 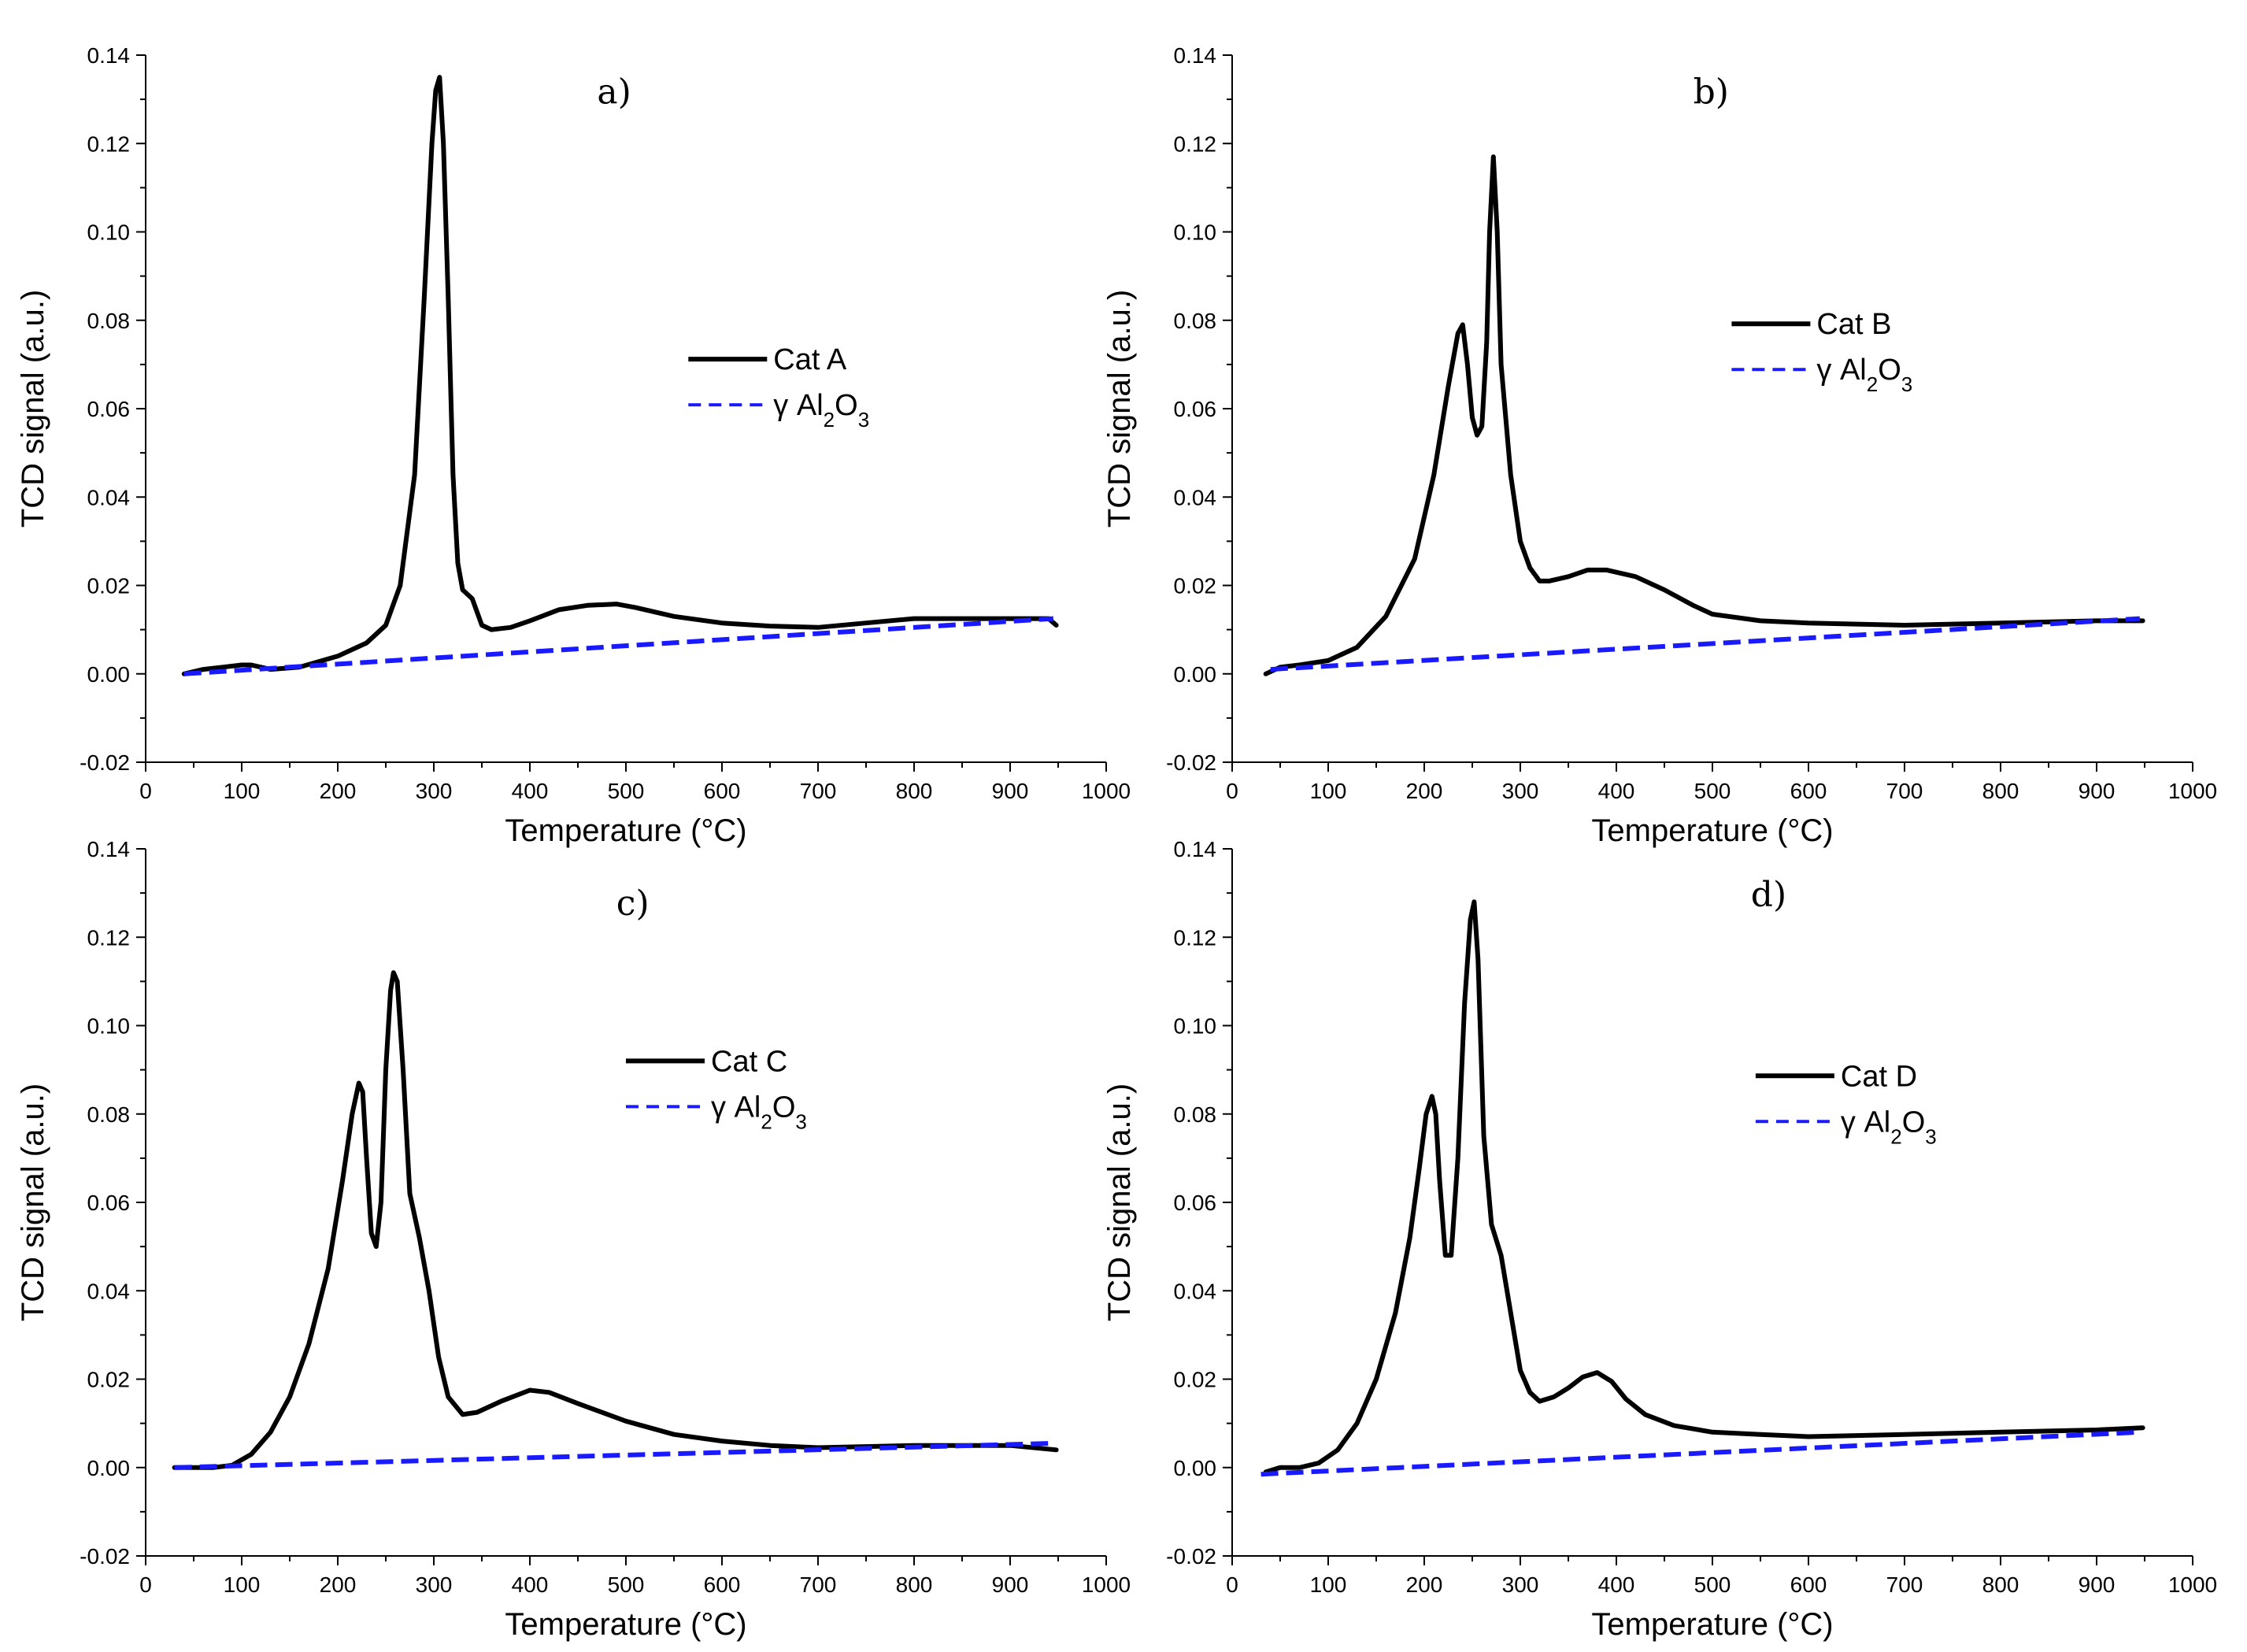 I want to click on panel-label: b), so click(x=1711, y=92).